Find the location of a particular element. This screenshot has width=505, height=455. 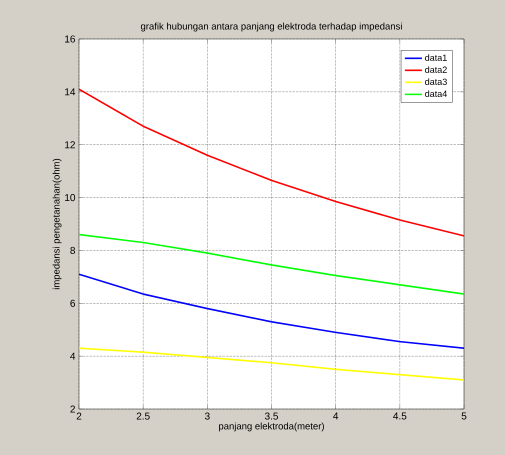

y-tick-label: 12 is located at coordinates (70, 144).